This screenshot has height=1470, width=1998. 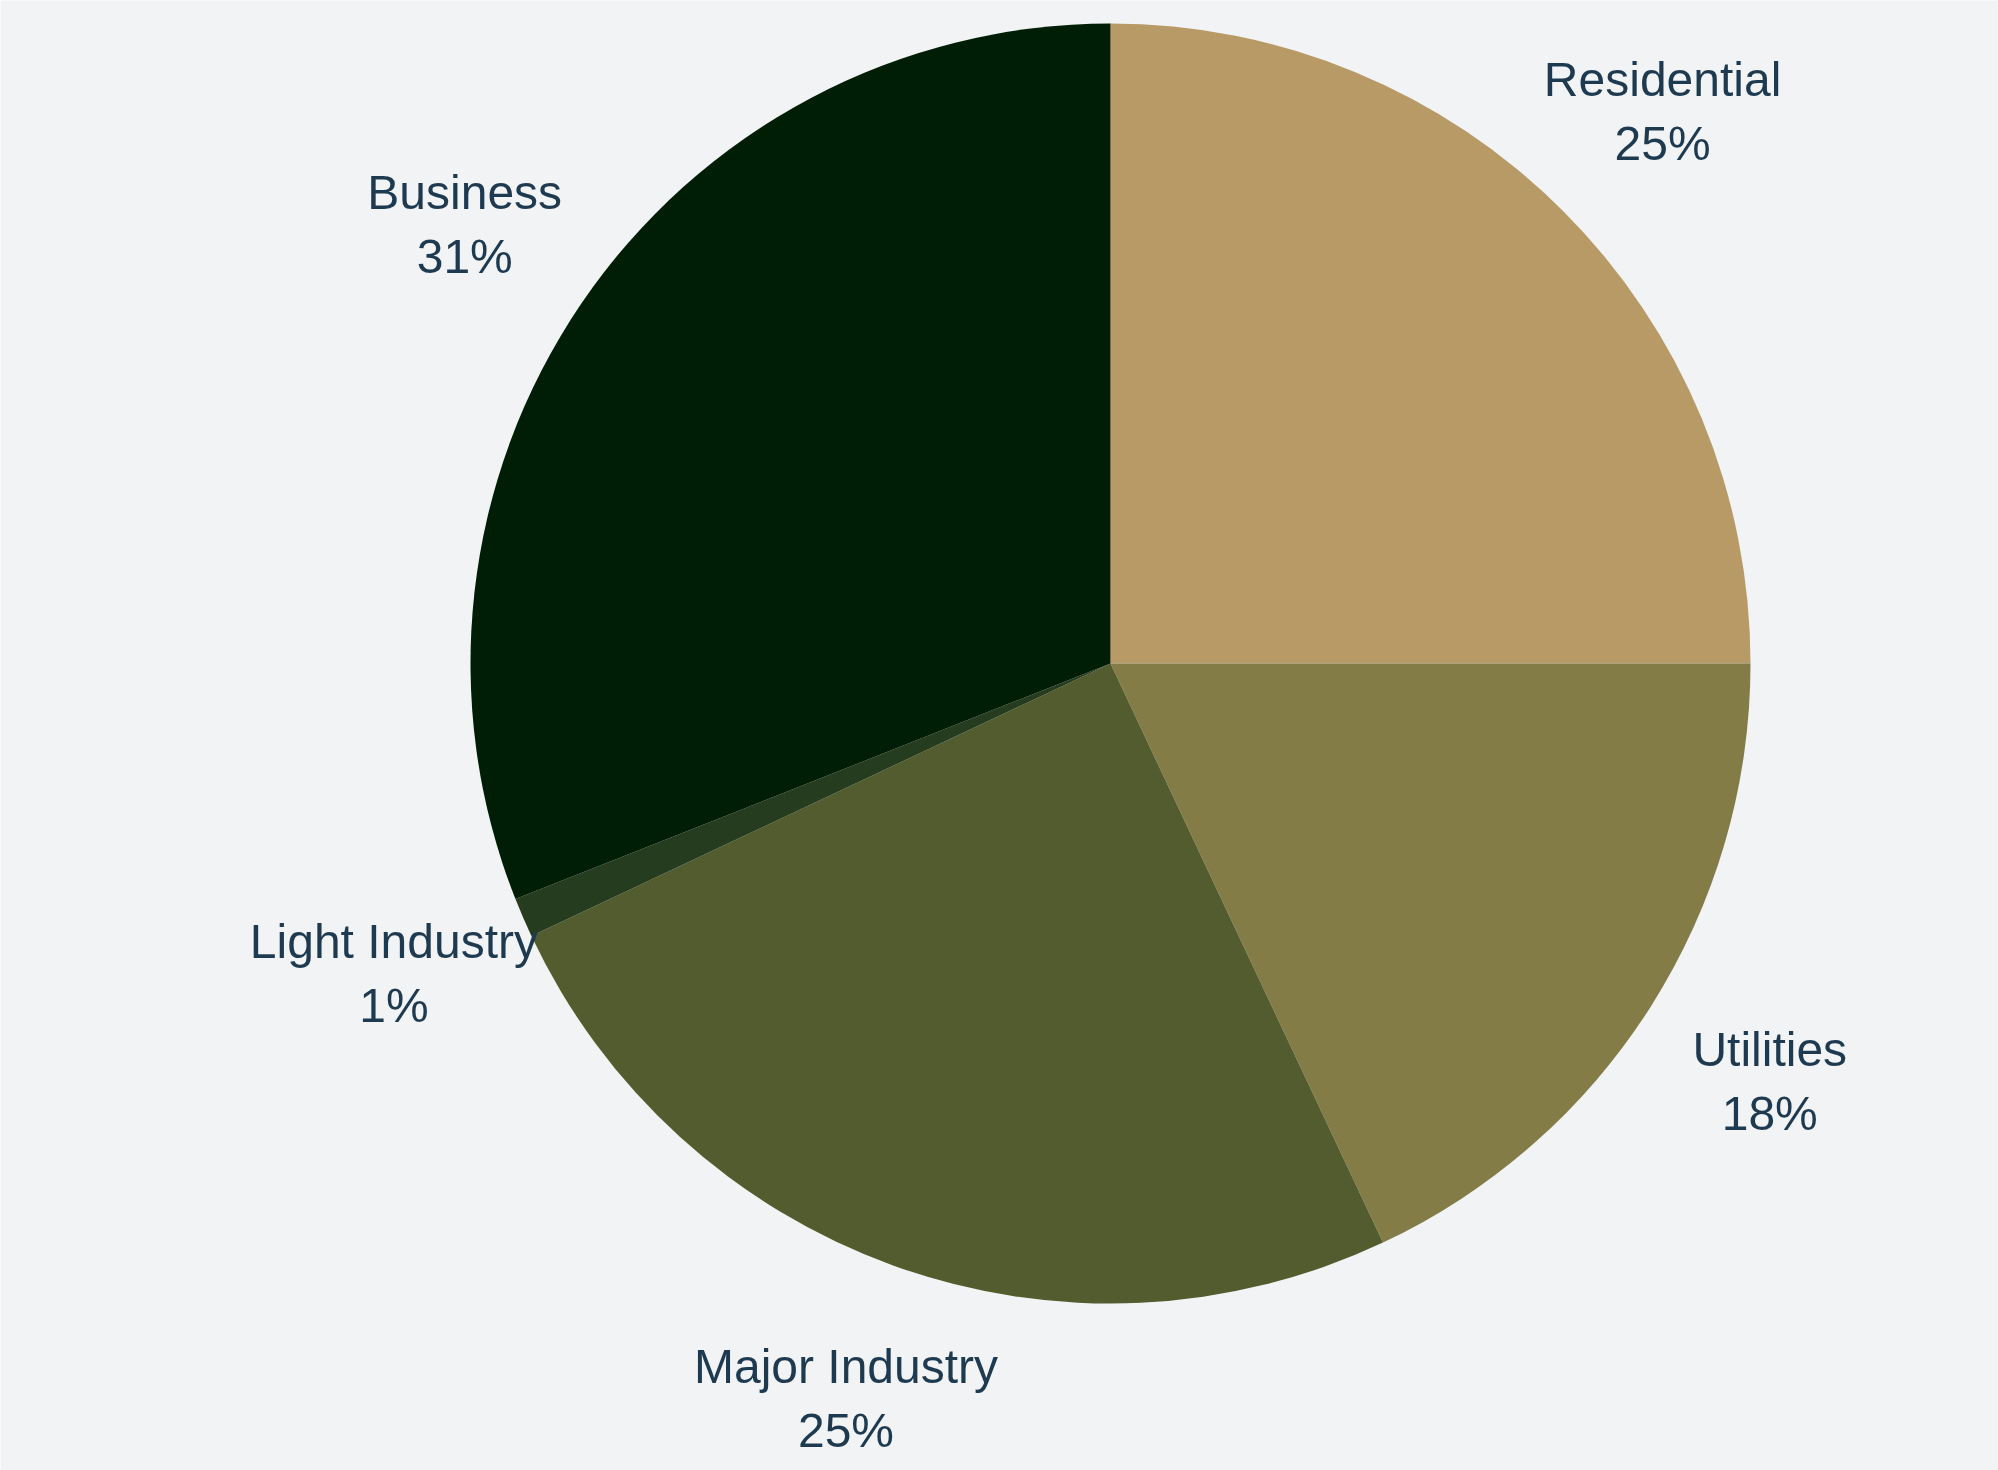 What do you see at coordinates (465, 193) in the screenshot?
I see `slice-label: Business` at bounding box center [465, 193].